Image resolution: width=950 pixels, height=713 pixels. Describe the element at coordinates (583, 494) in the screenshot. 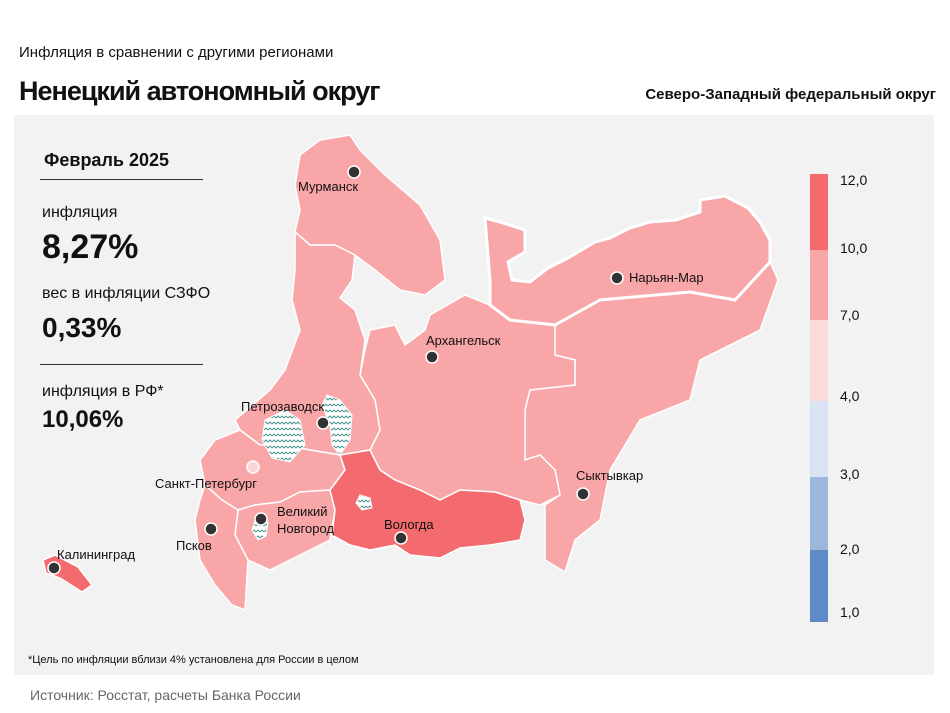

I see `city-dot-syktyvkar` at that location.